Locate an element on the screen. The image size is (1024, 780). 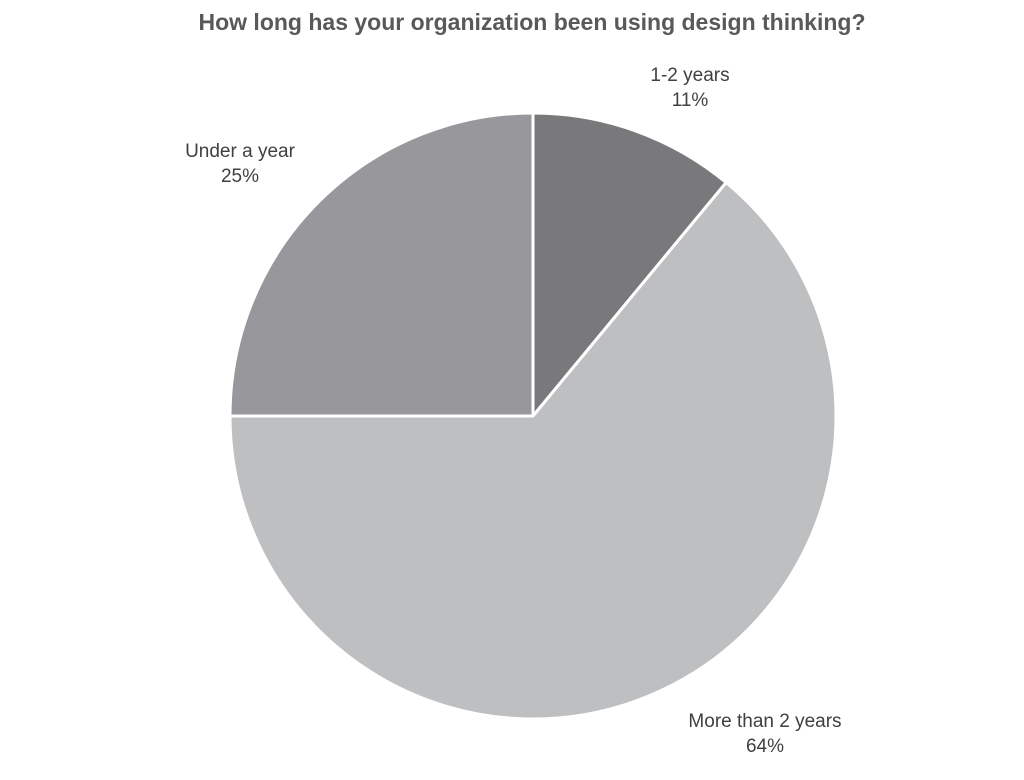
slice-value-more-than-2-years: 64% is located at coordinates (765, 746).